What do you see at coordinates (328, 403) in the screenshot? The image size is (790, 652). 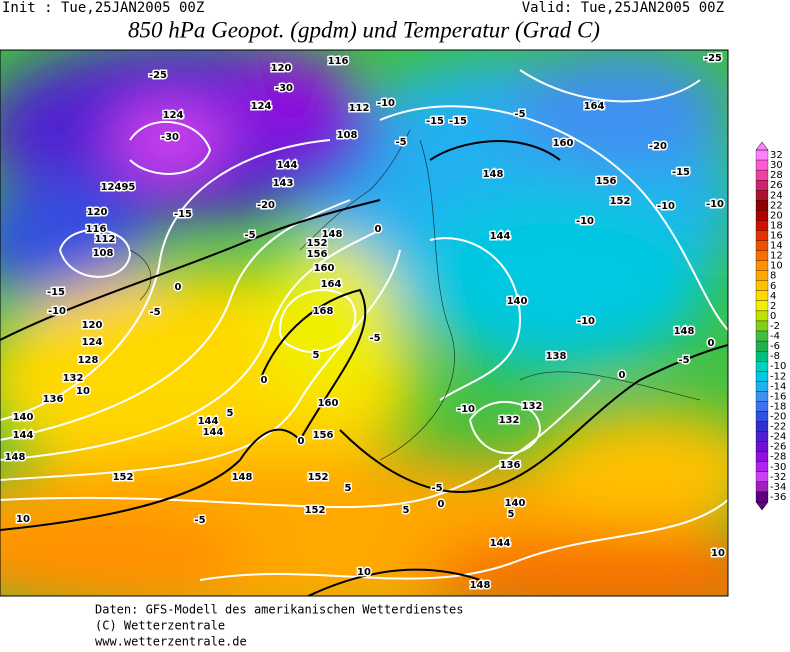 I see `contour-label: 160` at bounding box center [328, 403].